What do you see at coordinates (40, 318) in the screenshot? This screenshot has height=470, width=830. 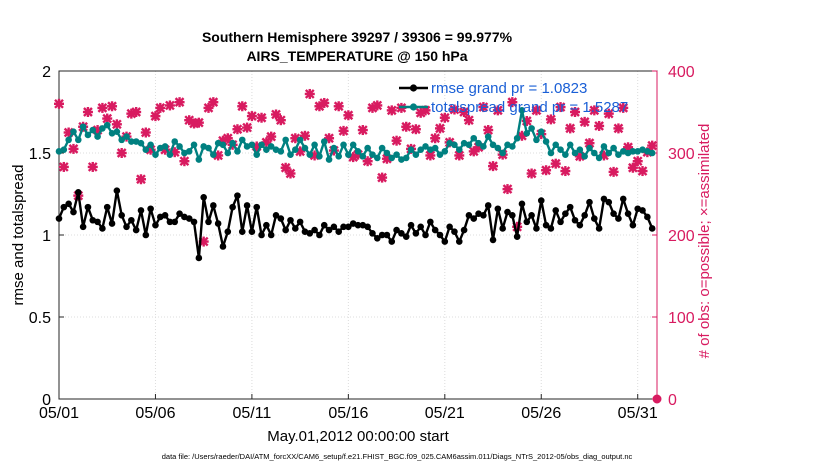 I see `y-tick-label-left: 0.5` at bounding box center [40, 318].